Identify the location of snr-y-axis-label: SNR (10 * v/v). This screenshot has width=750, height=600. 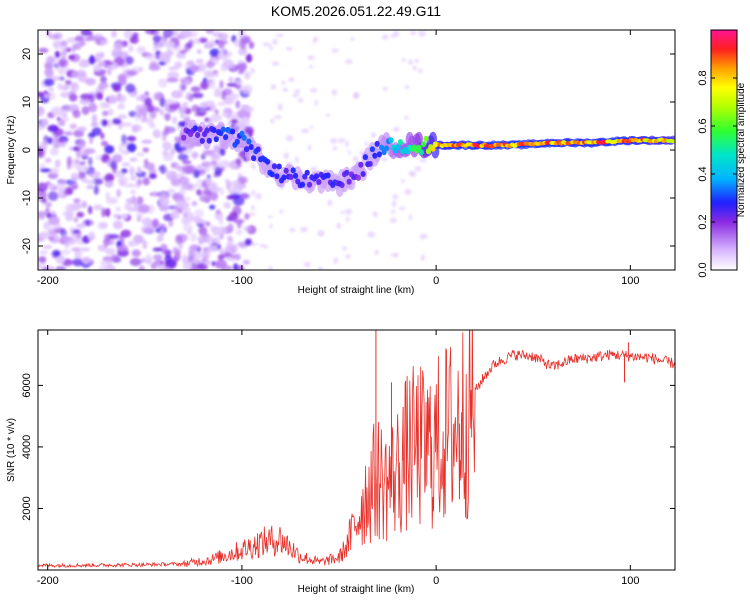
(11, 450).